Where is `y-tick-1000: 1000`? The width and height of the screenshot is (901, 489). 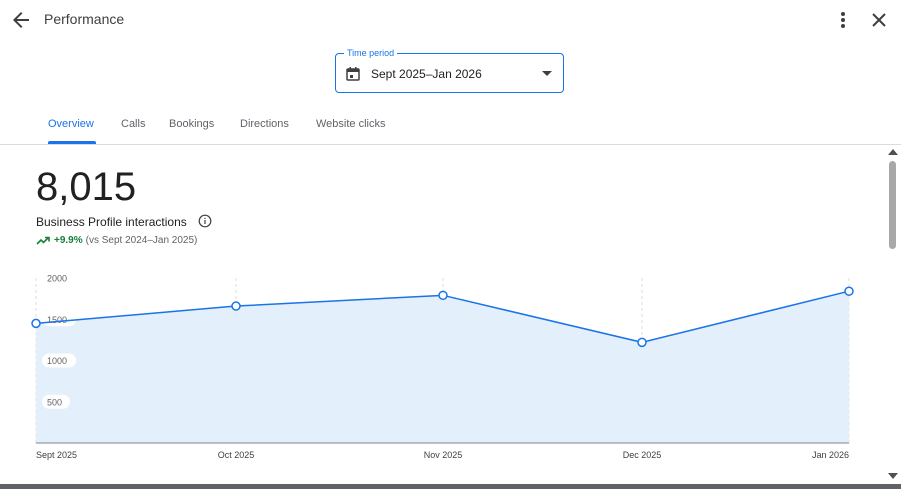
y-tick-1000: 1000 is located at coordinates (59, 360).